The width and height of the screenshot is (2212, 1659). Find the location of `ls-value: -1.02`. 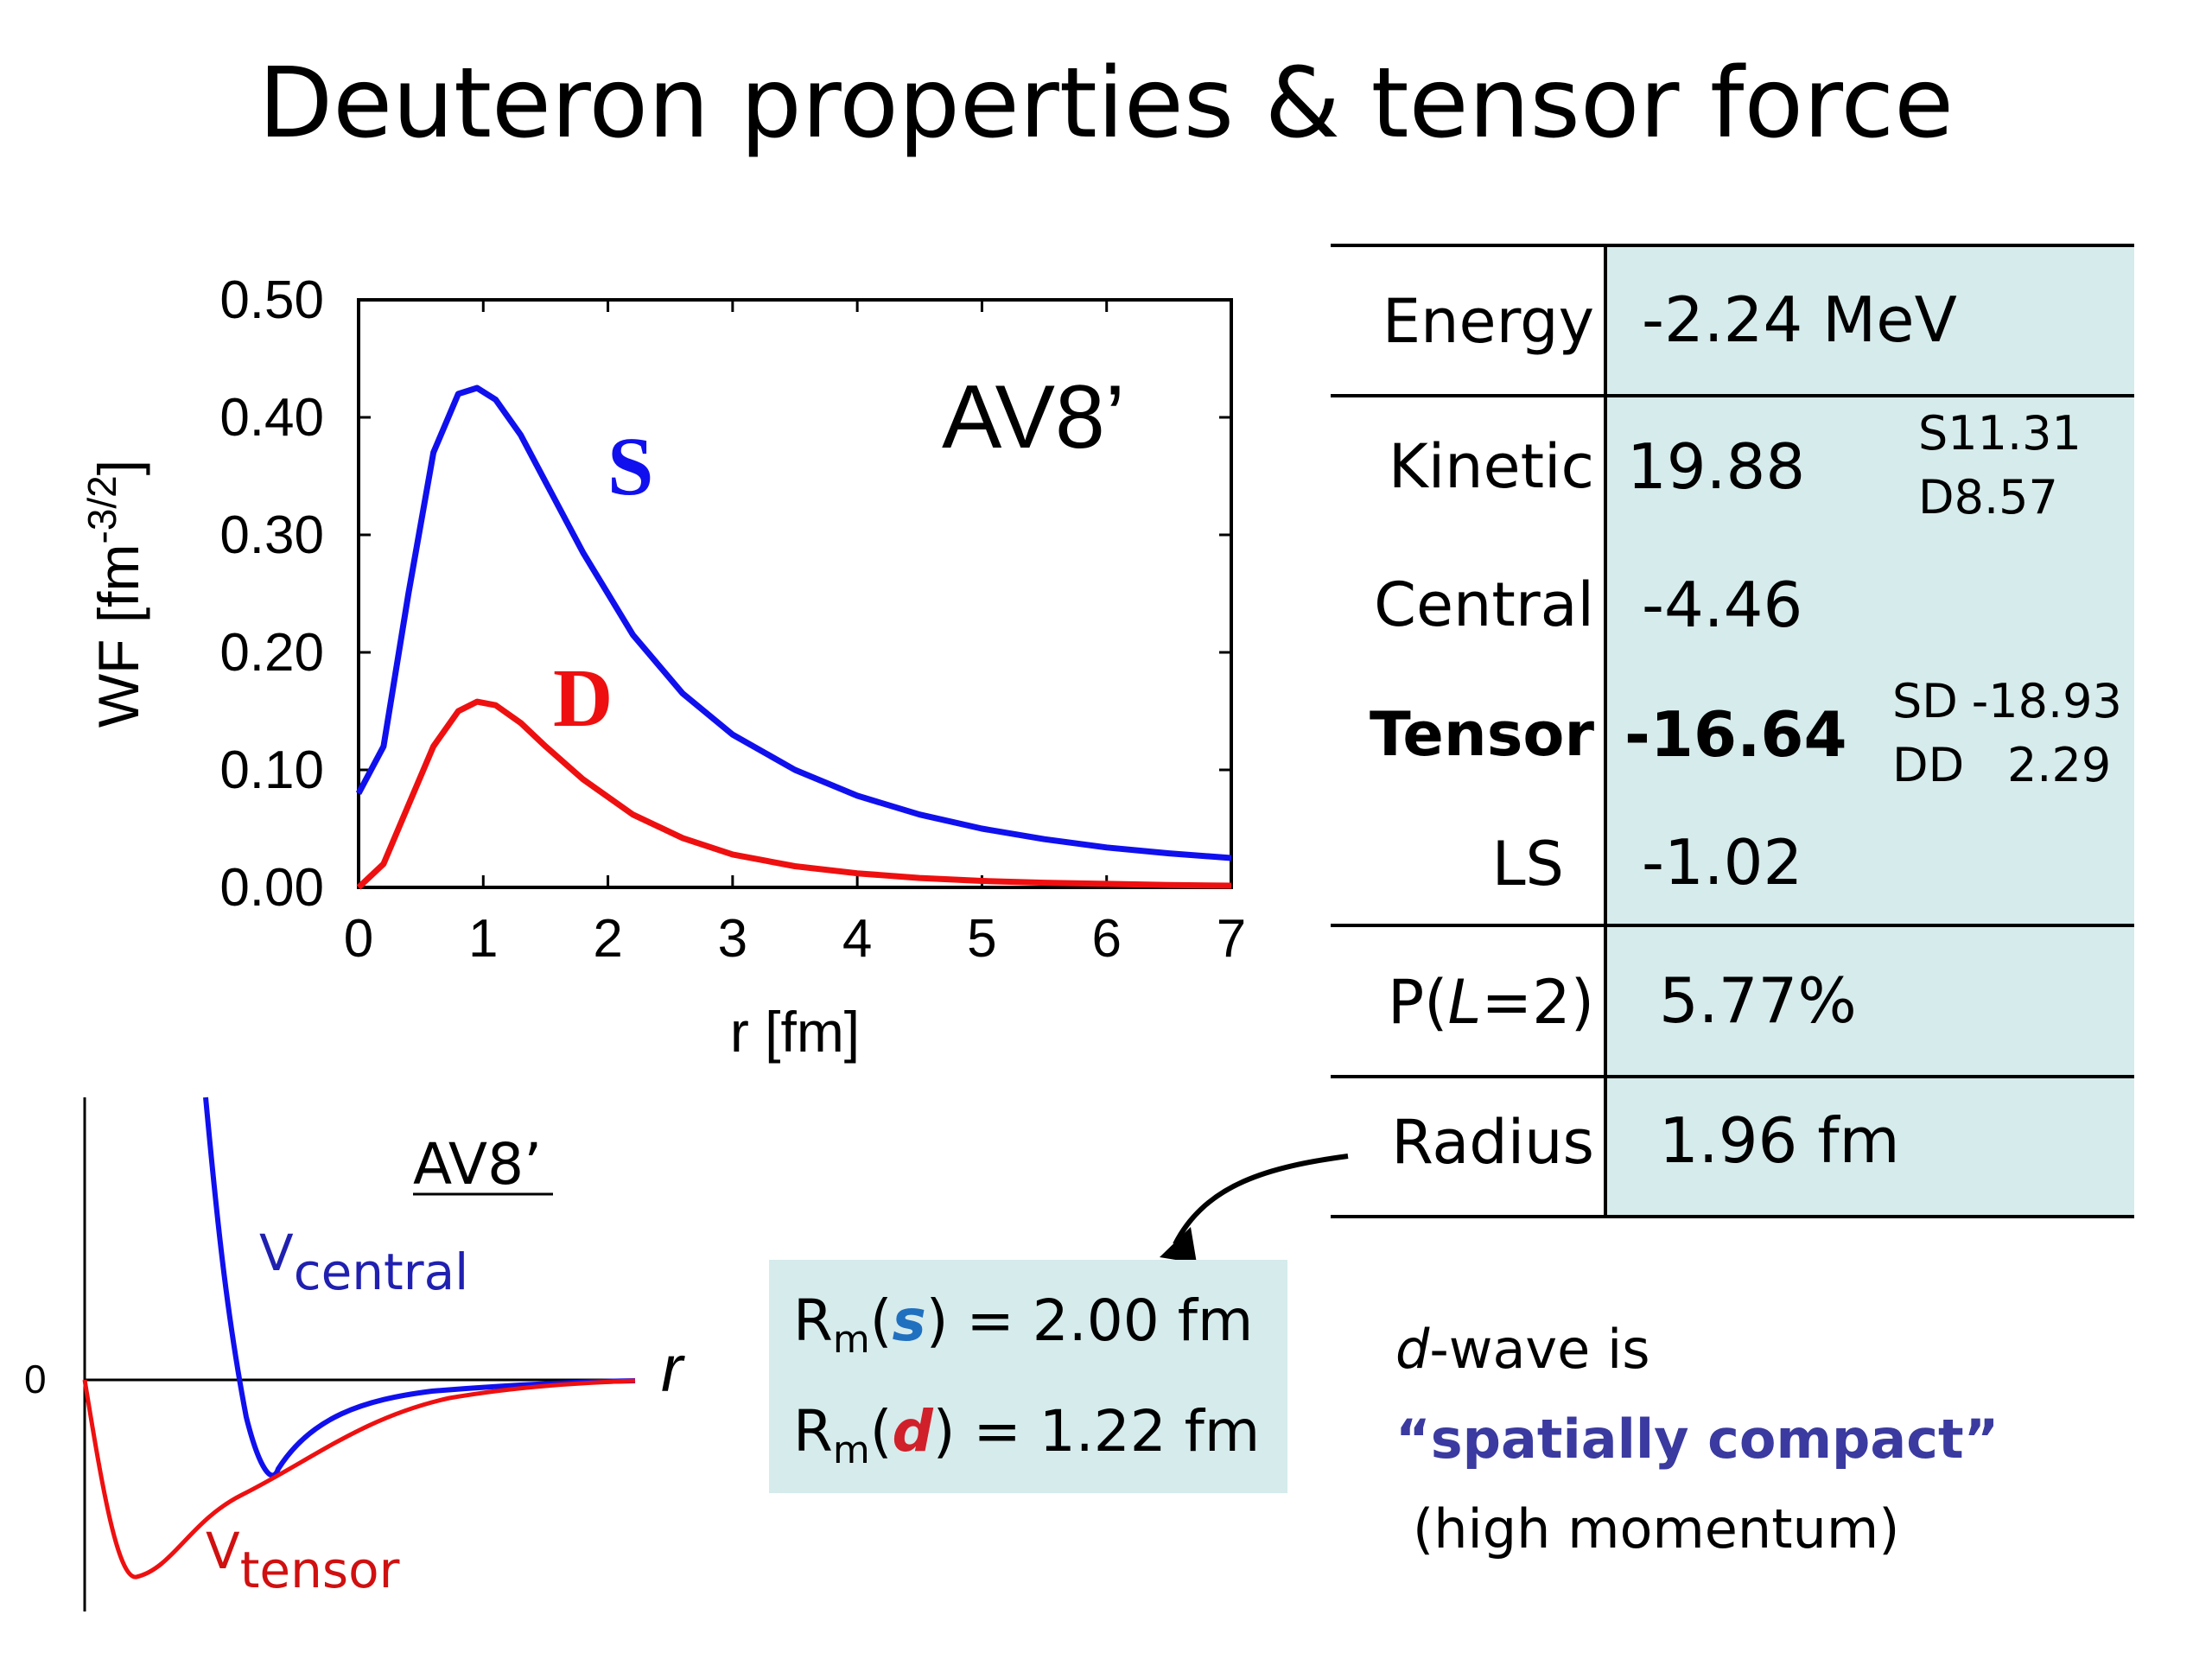

ls-value: -1.02 is located at coordinates (1722, 862).